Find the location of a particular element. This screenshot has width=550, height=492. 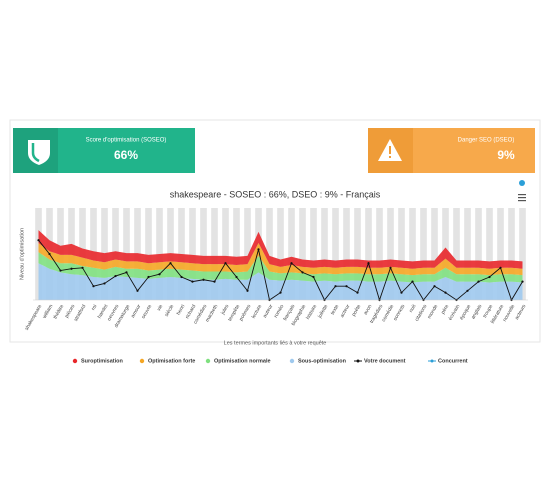

card-value: 66% is located at coordinates (126, 155).